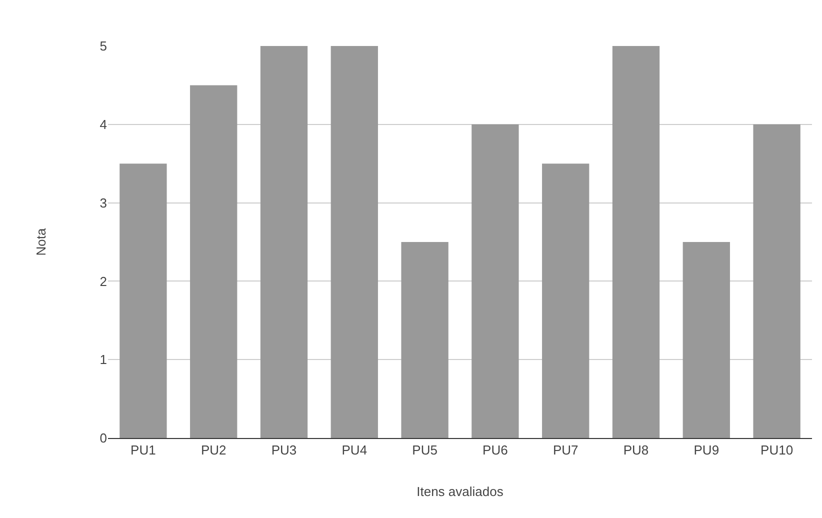  What do you see at coordinates (103, 124) in the screenshot?
I see `y-tick-label: 4` at bounding box center [103, 124].